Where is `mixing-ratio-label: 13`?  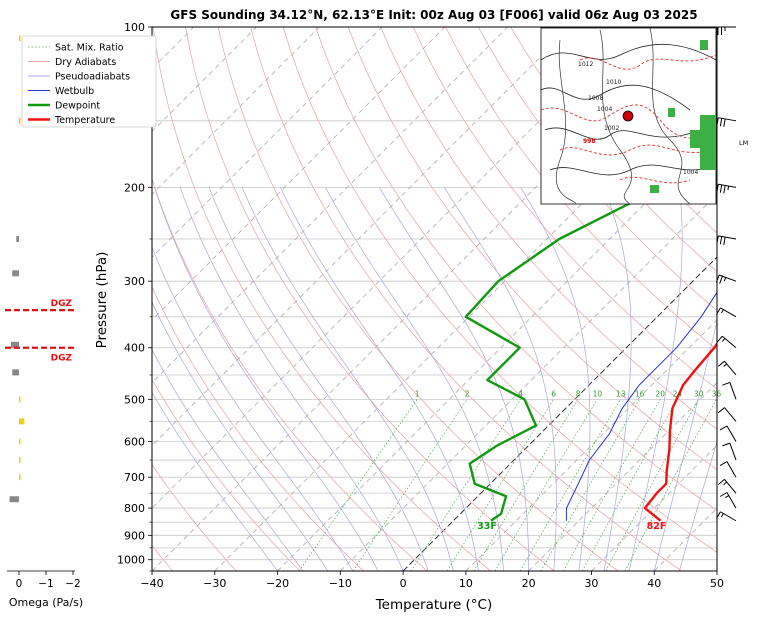
mixing-ratio-label: 13 is located at coordinates (621, 393).